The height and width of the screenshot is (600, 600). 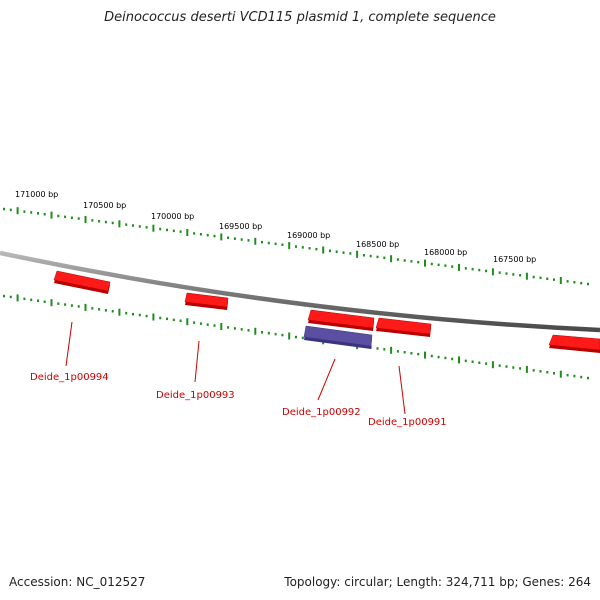 I want to click on gene-label: Deide_1p00993, so click(x=195, y=395).